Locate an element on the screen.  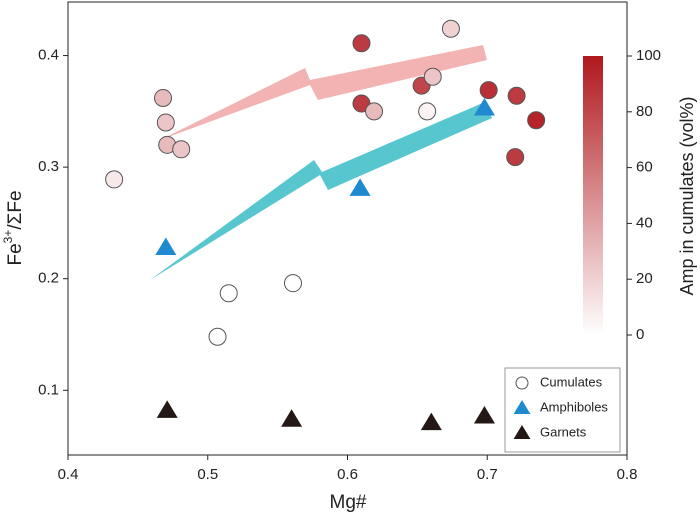
colorbar-tick-label: 60 is located at coordinates (644, 167).